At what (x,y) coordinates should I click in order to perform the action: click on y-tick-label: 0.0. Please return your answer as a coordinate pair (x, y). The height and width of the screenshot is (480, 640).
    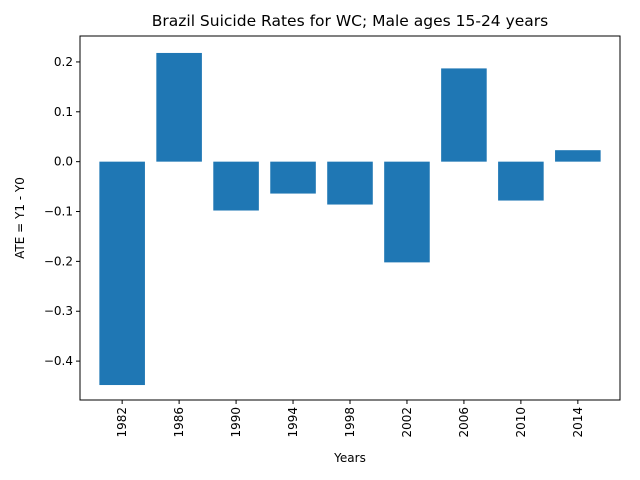
    Looking at the image, I should click on (63, 162).